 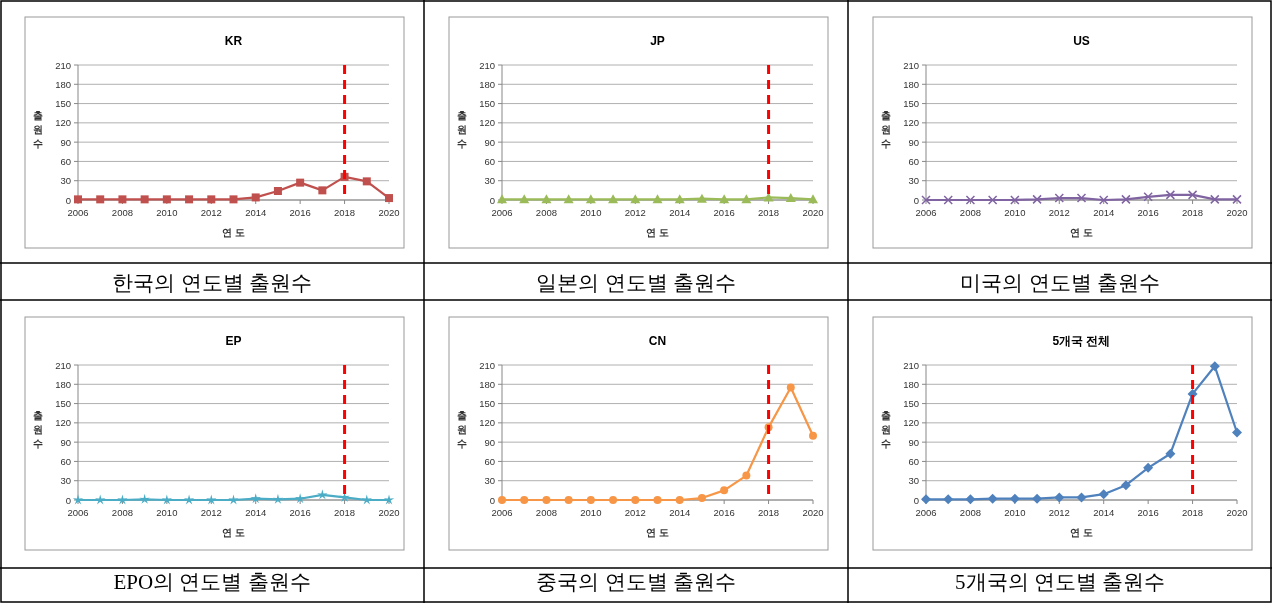 I want to click on text: 미국의 연도별 출원수, so click(x=1060, y=282).